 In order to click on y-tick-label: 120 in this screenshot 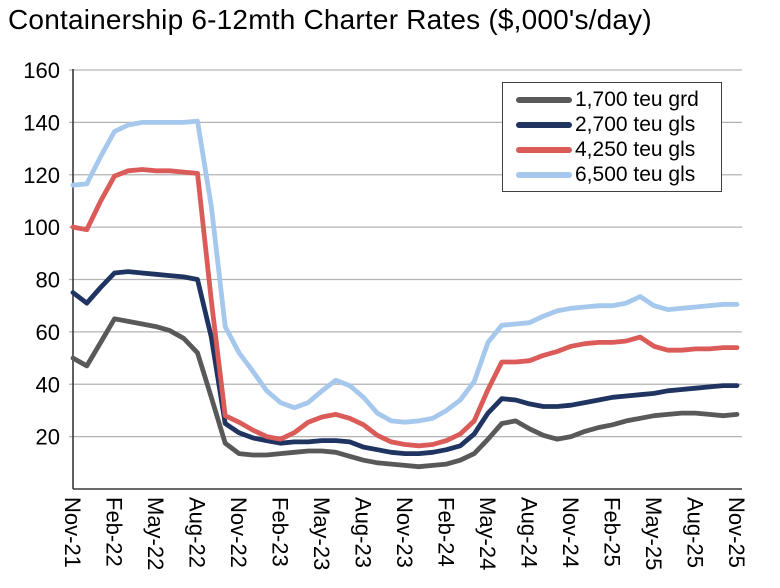, I will do `click(41, 175)`.